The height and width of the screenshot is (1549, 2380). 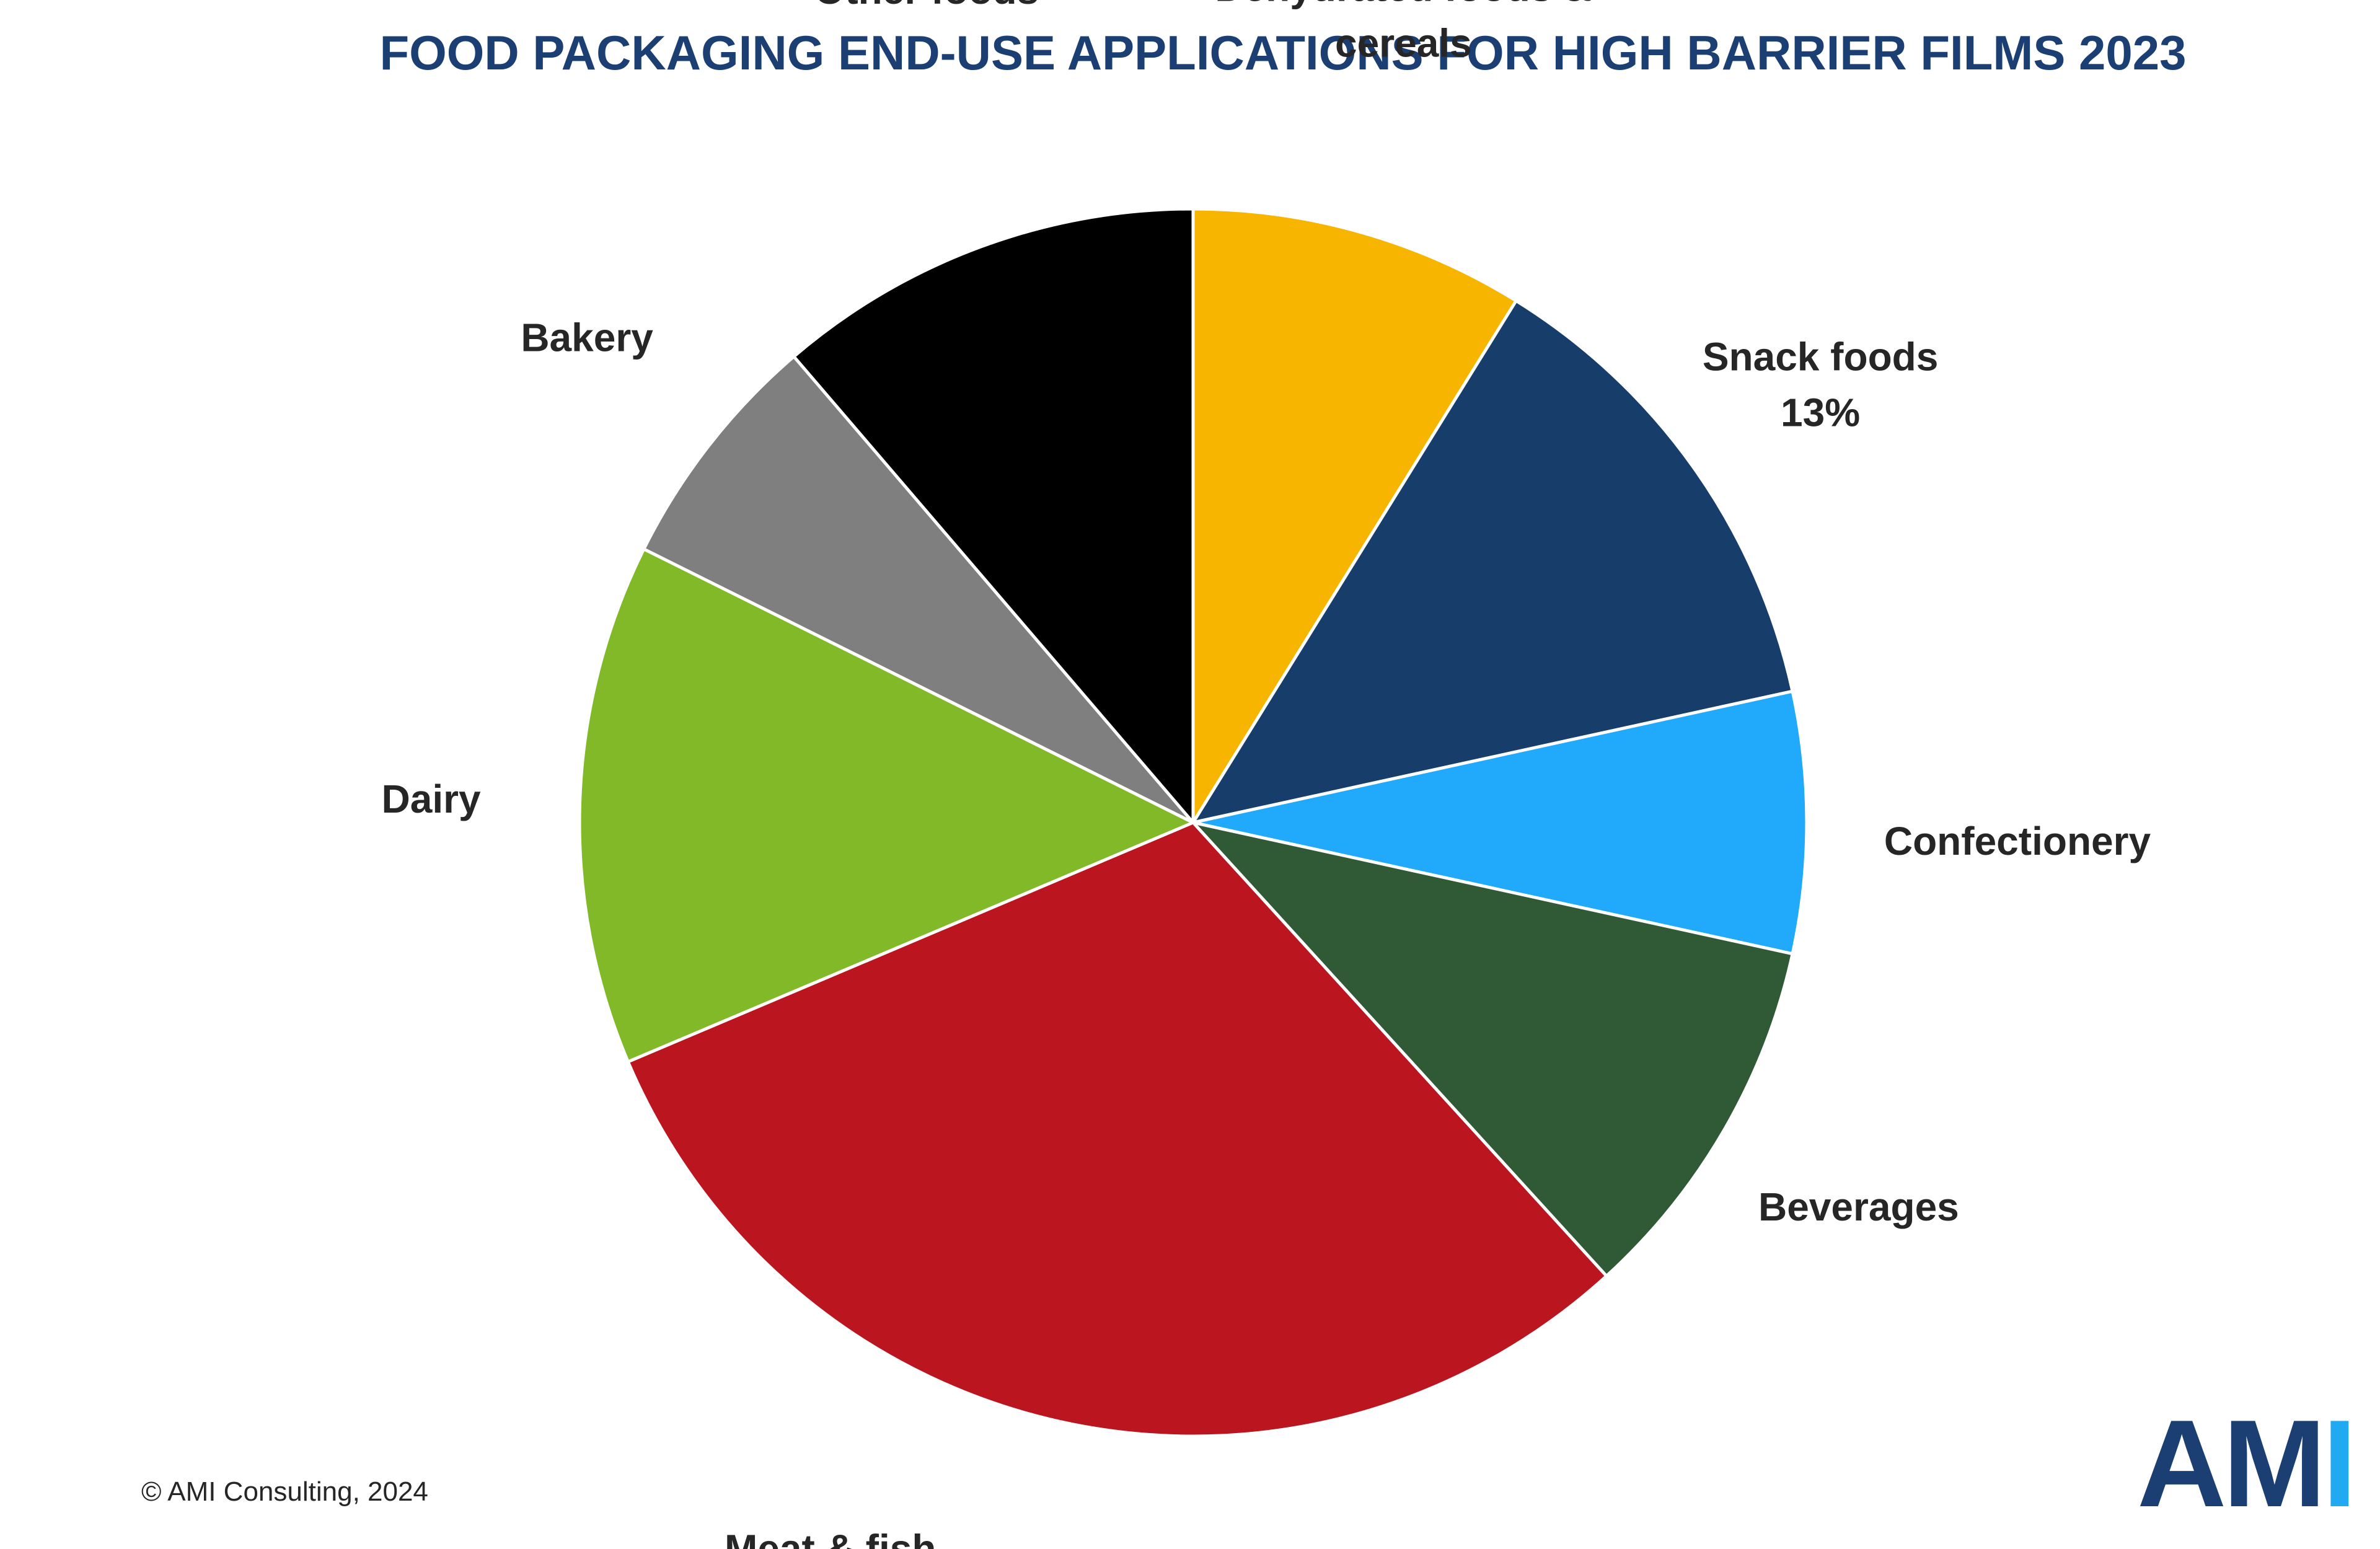 What do you see at coordinates (1354, 515) in the screenshot?
I see `pie-slice-dehydrated-foods-cereals` at bounding box center [1354, 515].